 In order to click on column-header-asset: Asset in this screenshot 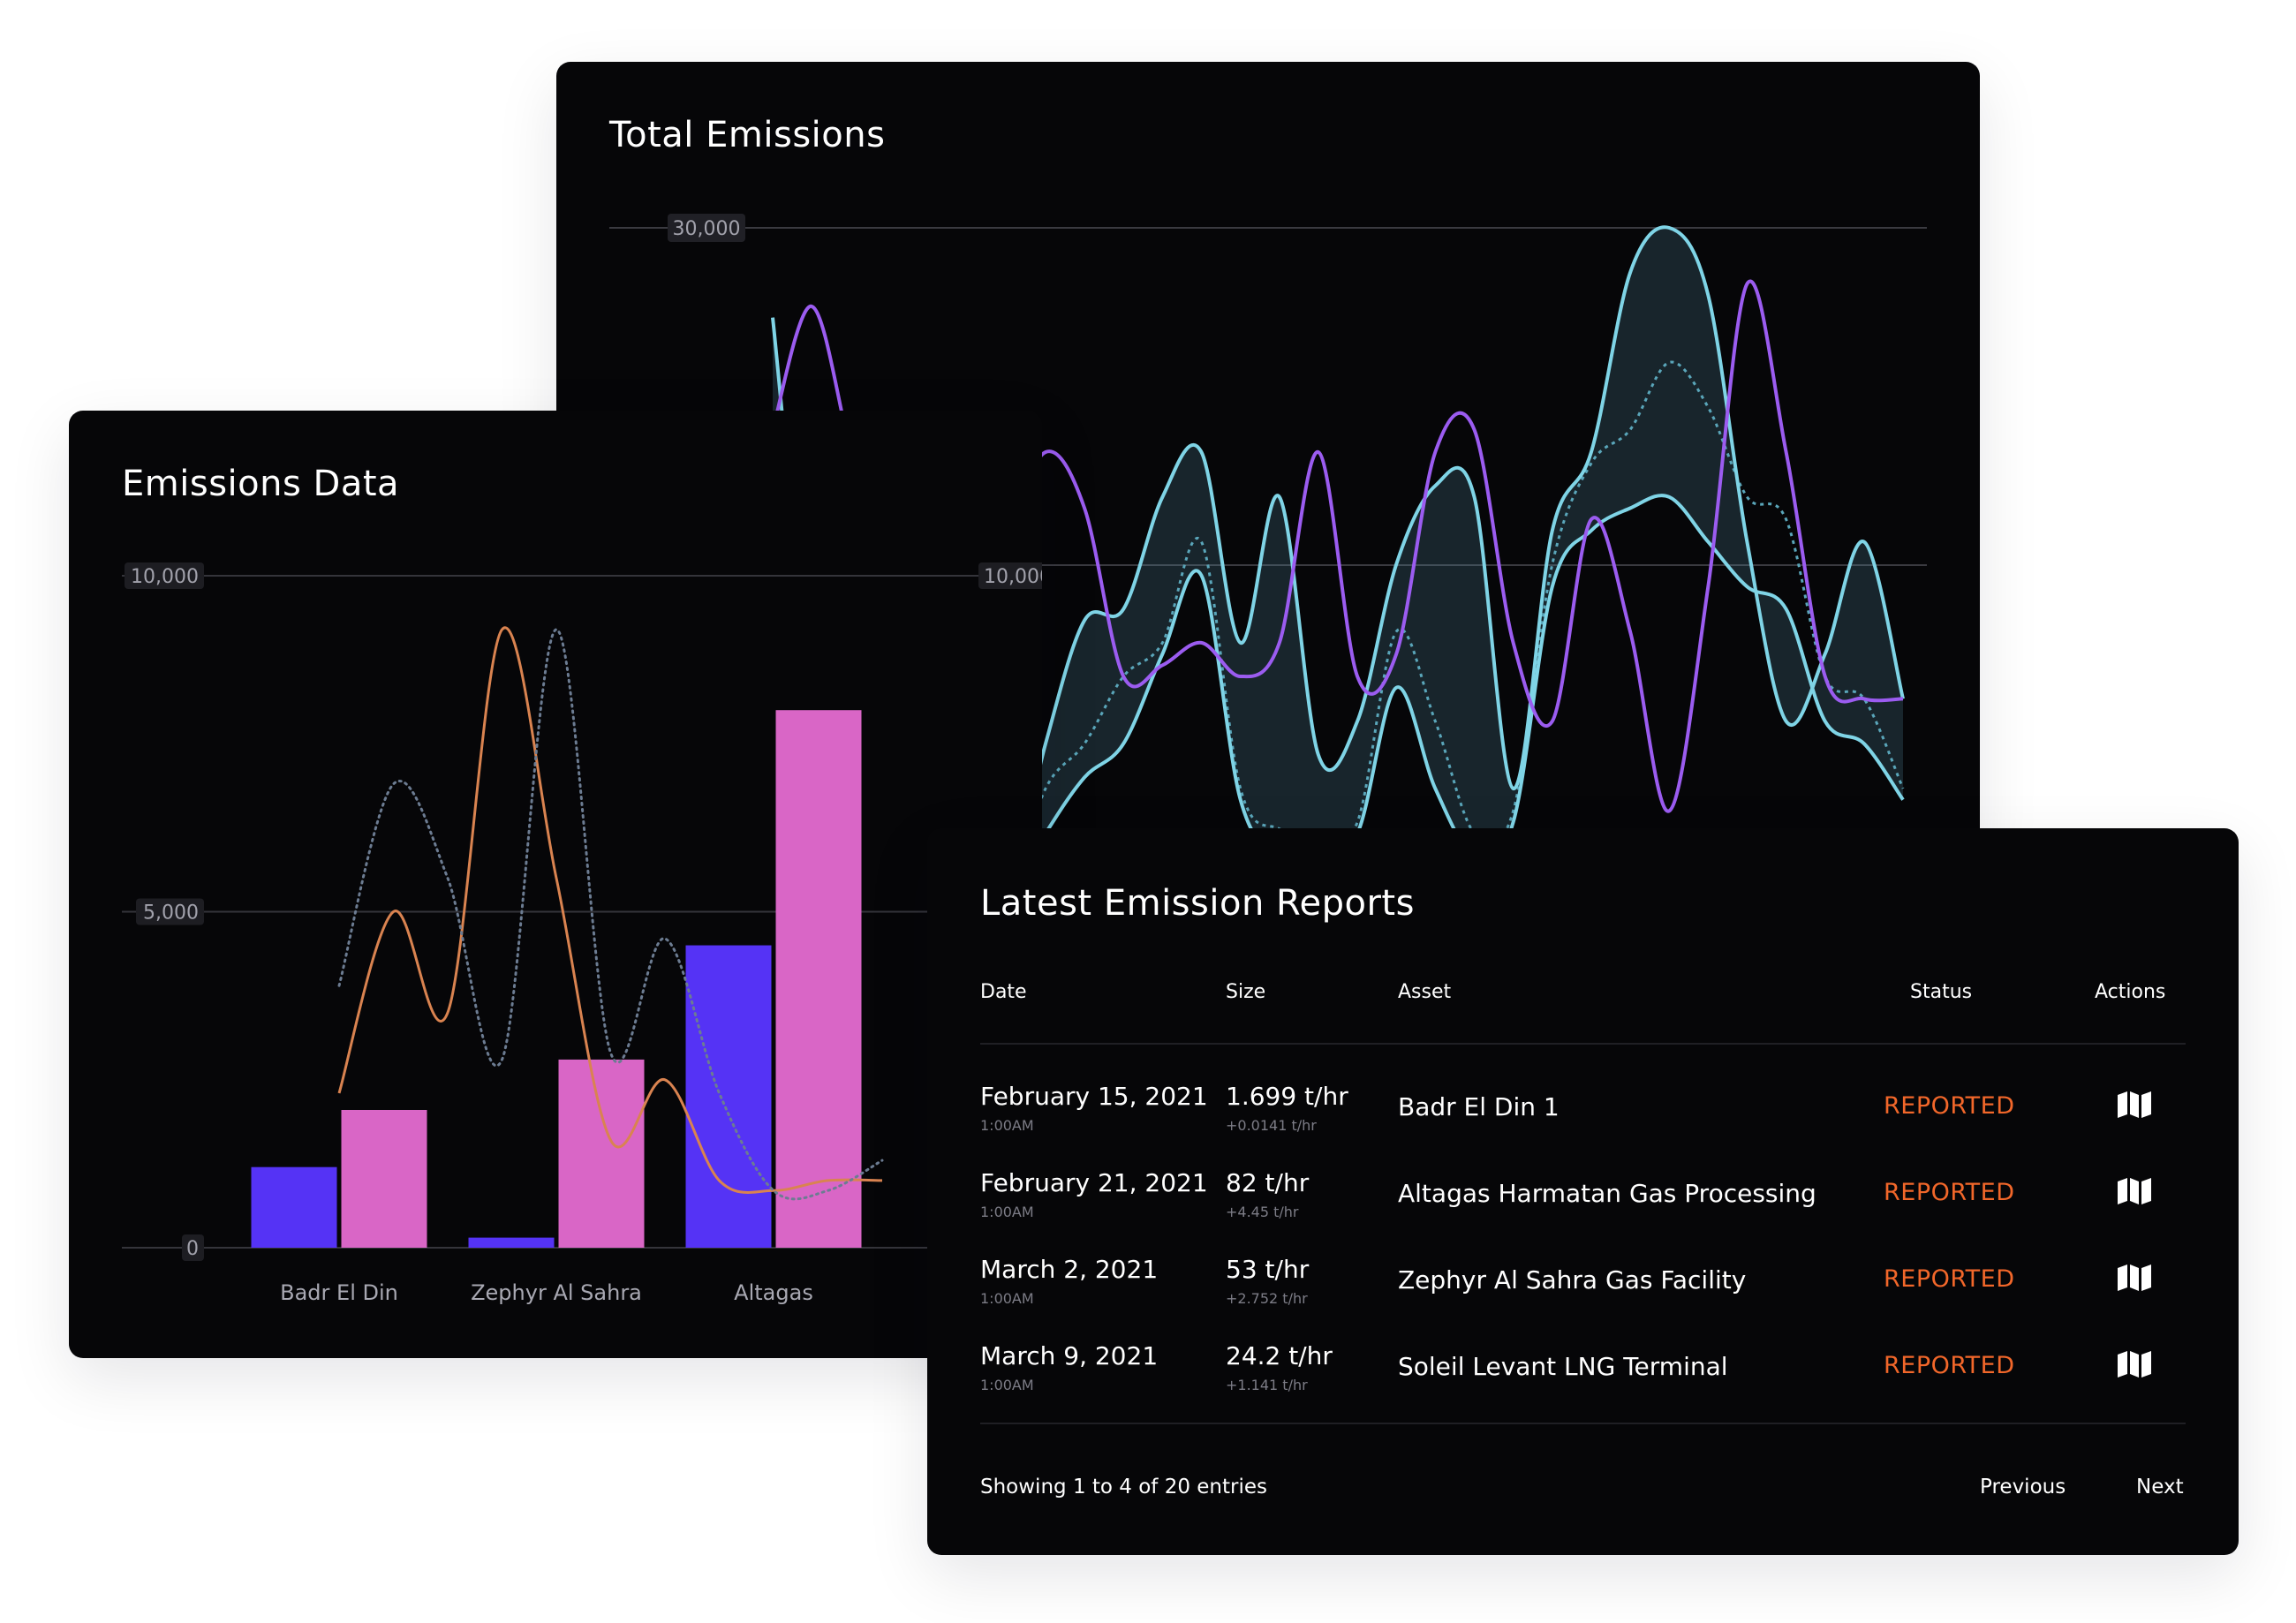, I will do `click(1425, 992)`.